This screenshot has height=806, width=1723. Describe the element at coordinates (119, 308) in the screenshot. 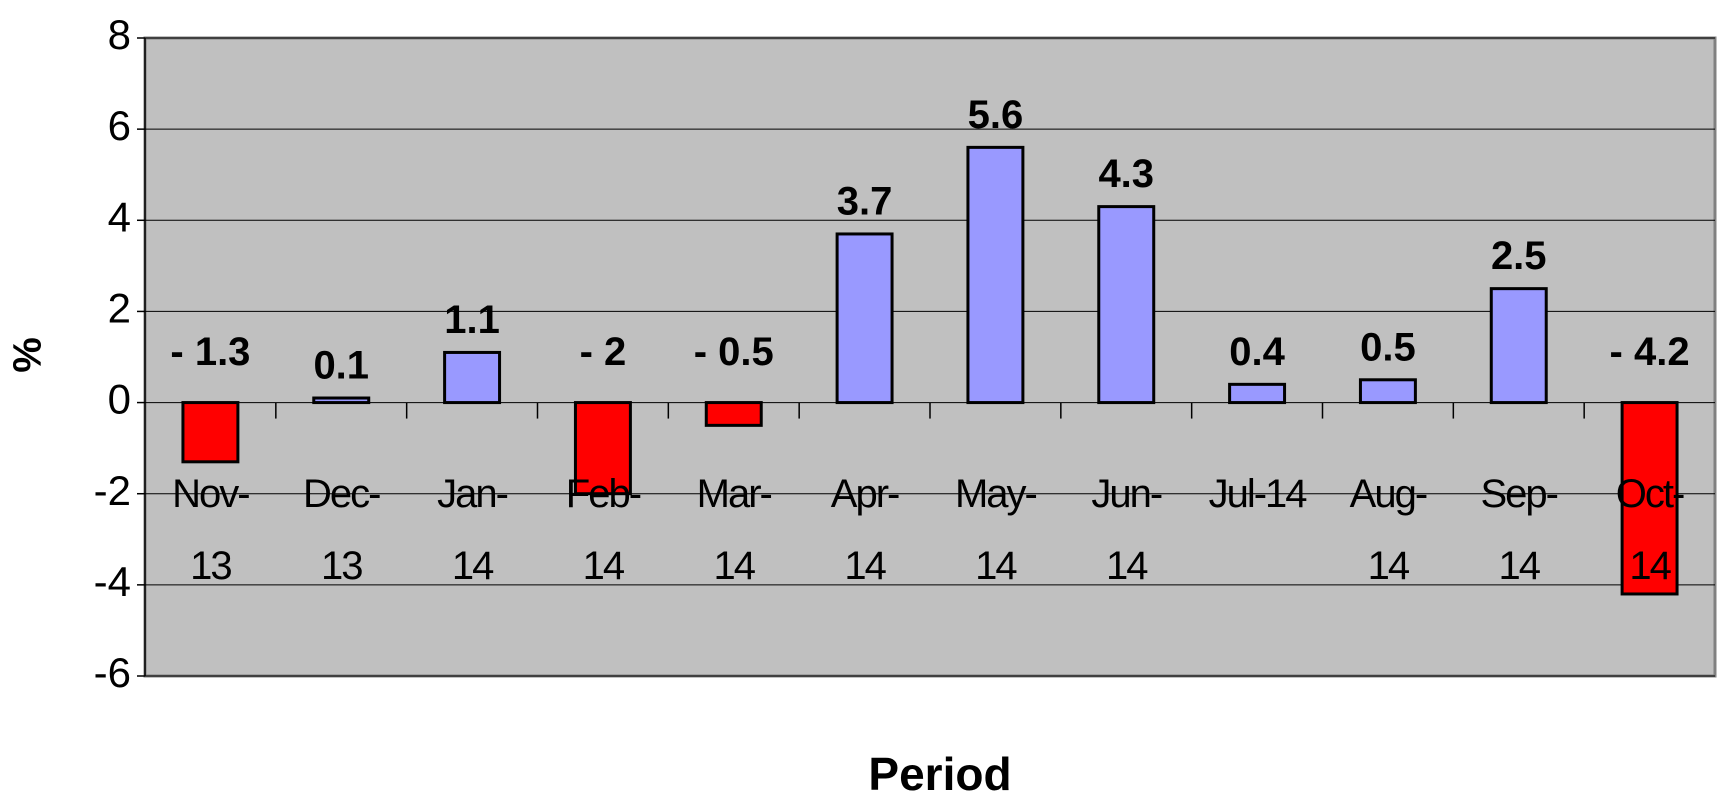

I see `y-tick-label: 2` at that location.